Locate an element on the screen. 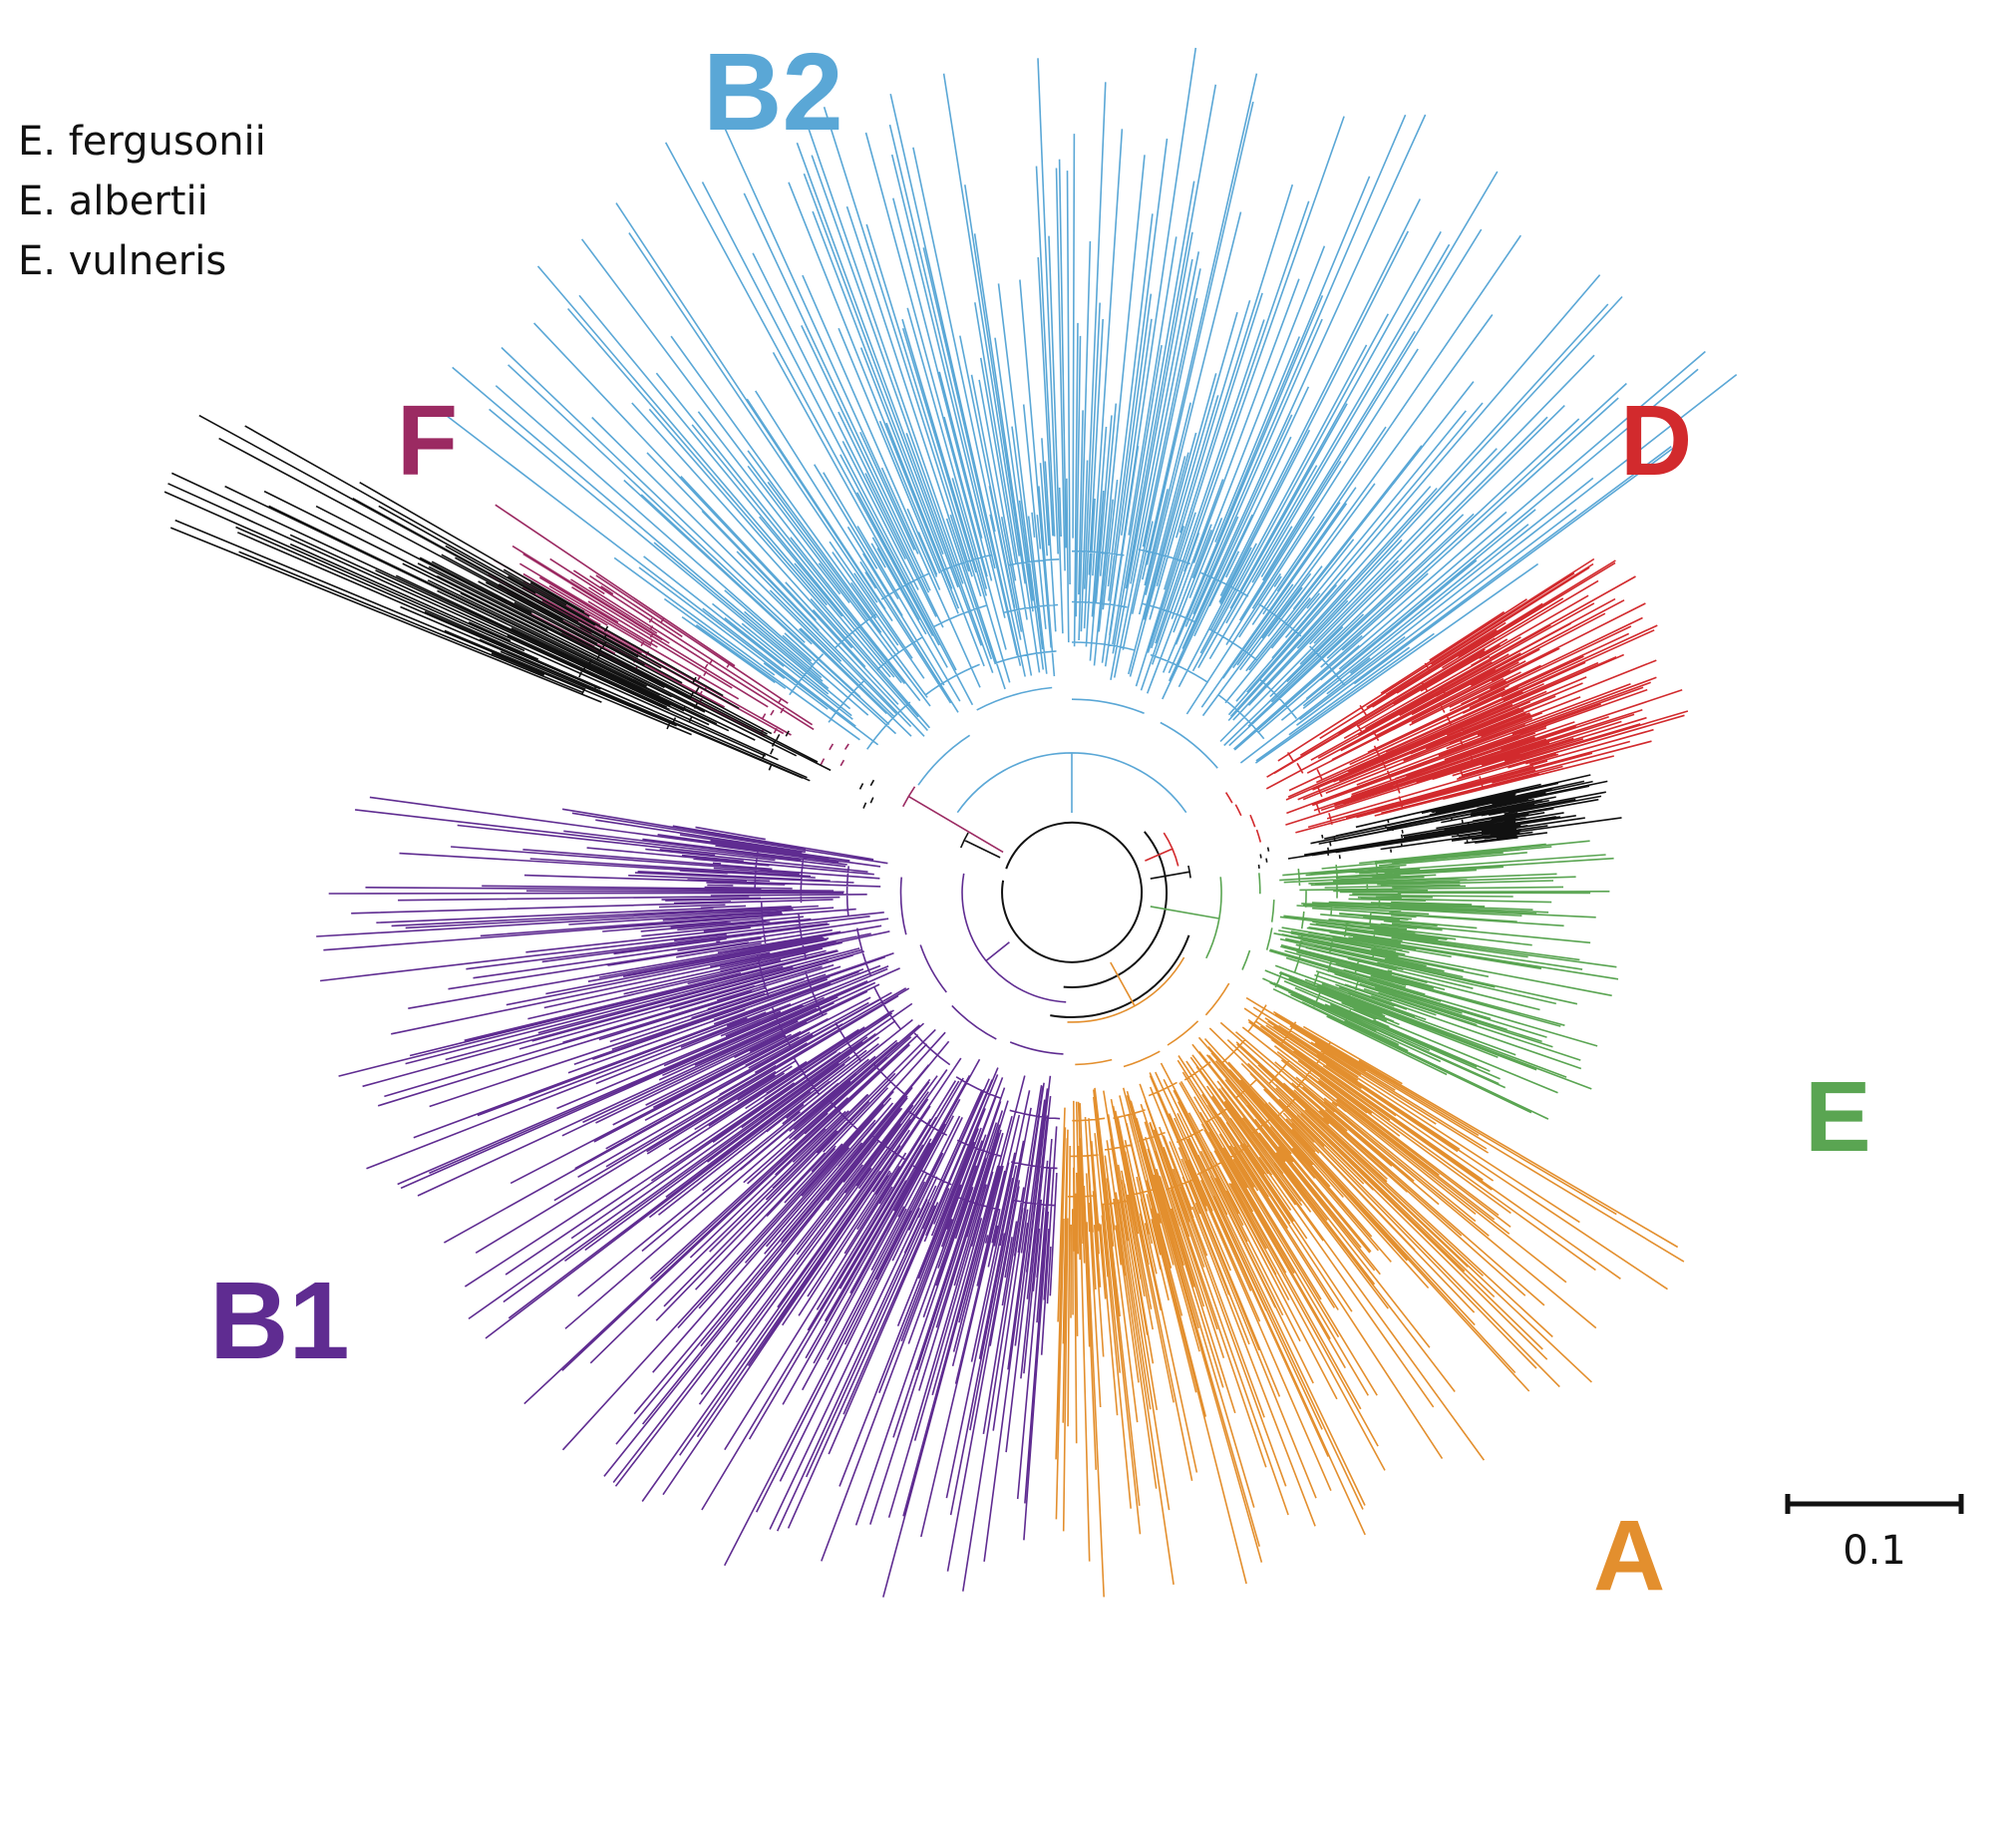 The height and width of the screenshot is (1839, 2016). outgroup-species: E. vulneris is located at coordinates (122, 261).